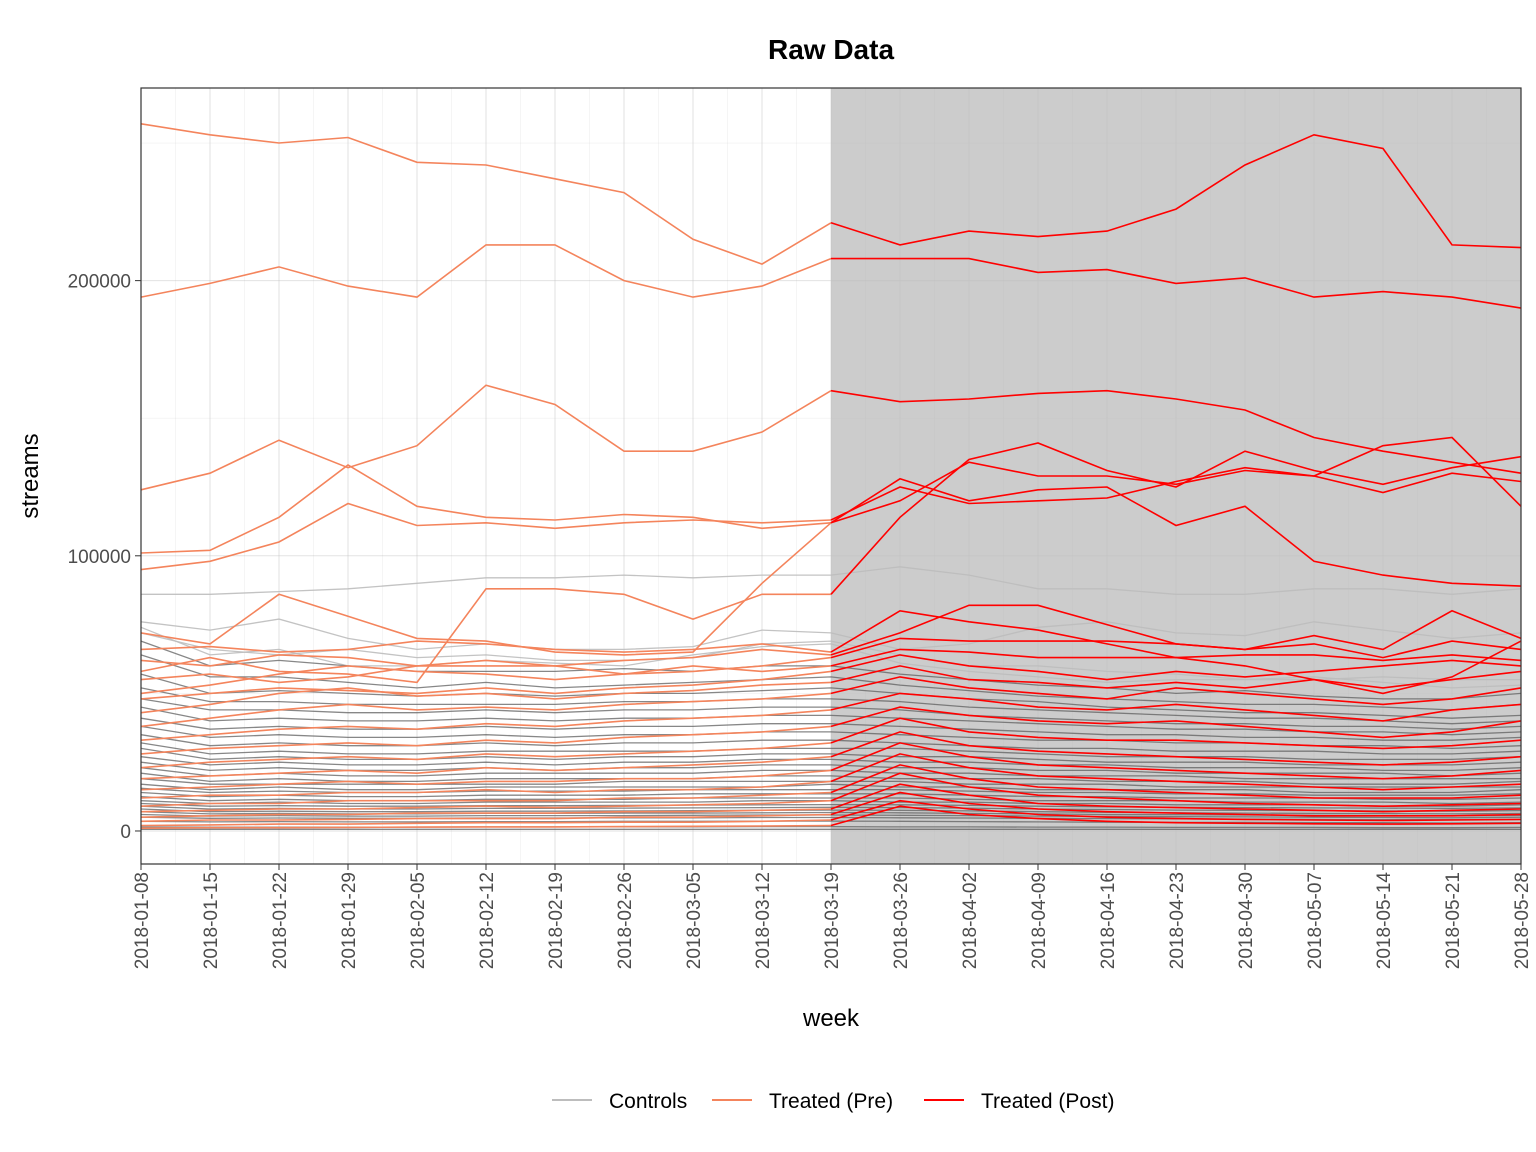  I want to click on x-tick-label: 2018-04-23, so click(1177, 920).